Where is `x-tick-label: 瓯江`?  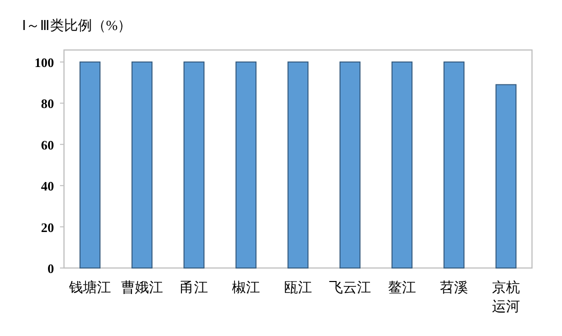
x-tick-label: 瓯江 is located at coordinates (298, 288).